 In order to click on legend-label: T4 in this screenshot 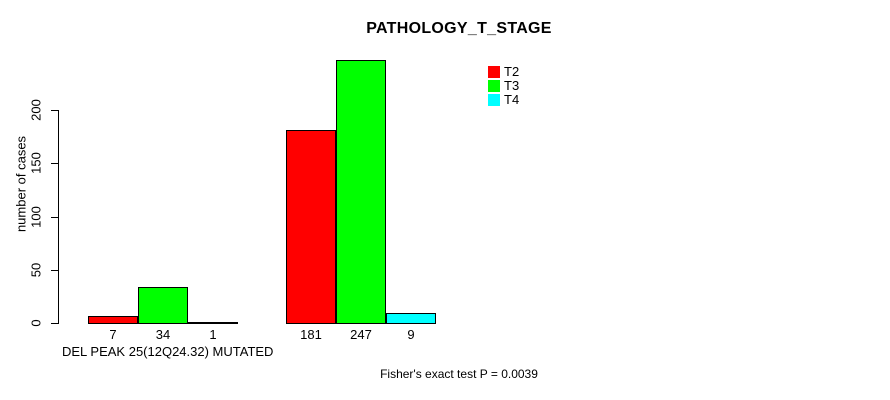, I will do `click(512, 99)`.